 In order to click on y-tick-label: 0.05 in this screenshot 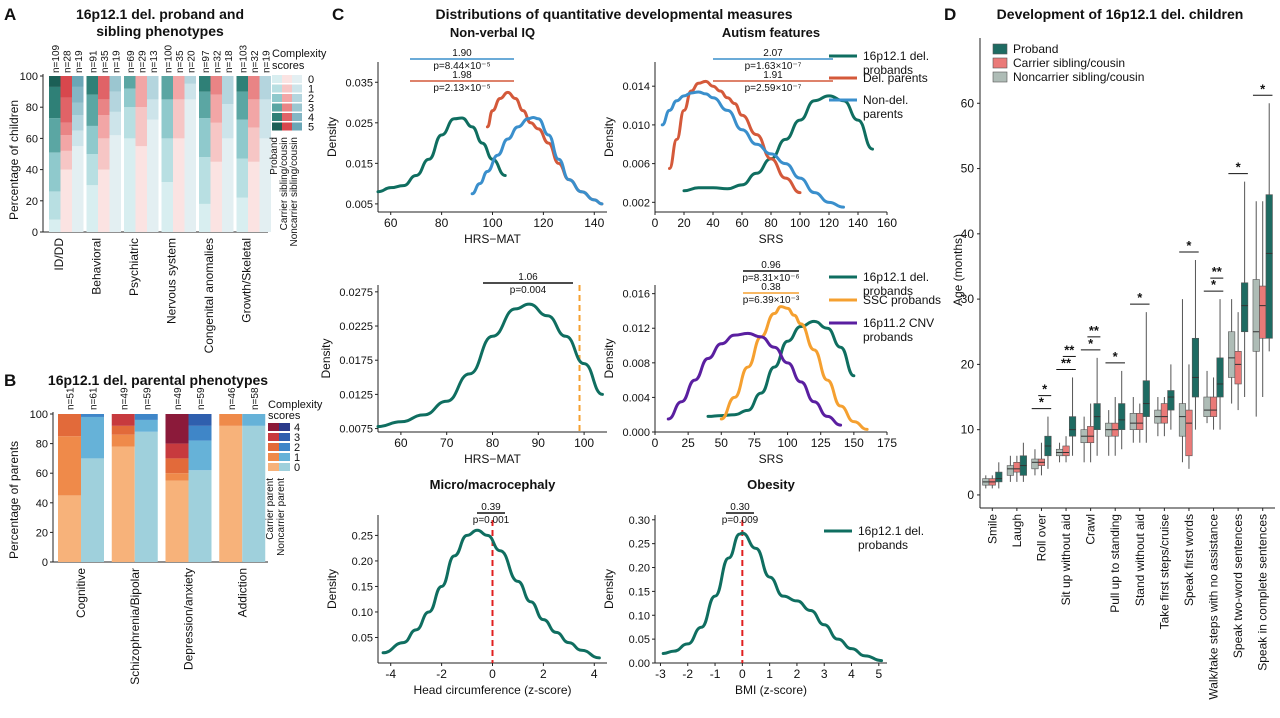, I will do `click(362, 638)`.